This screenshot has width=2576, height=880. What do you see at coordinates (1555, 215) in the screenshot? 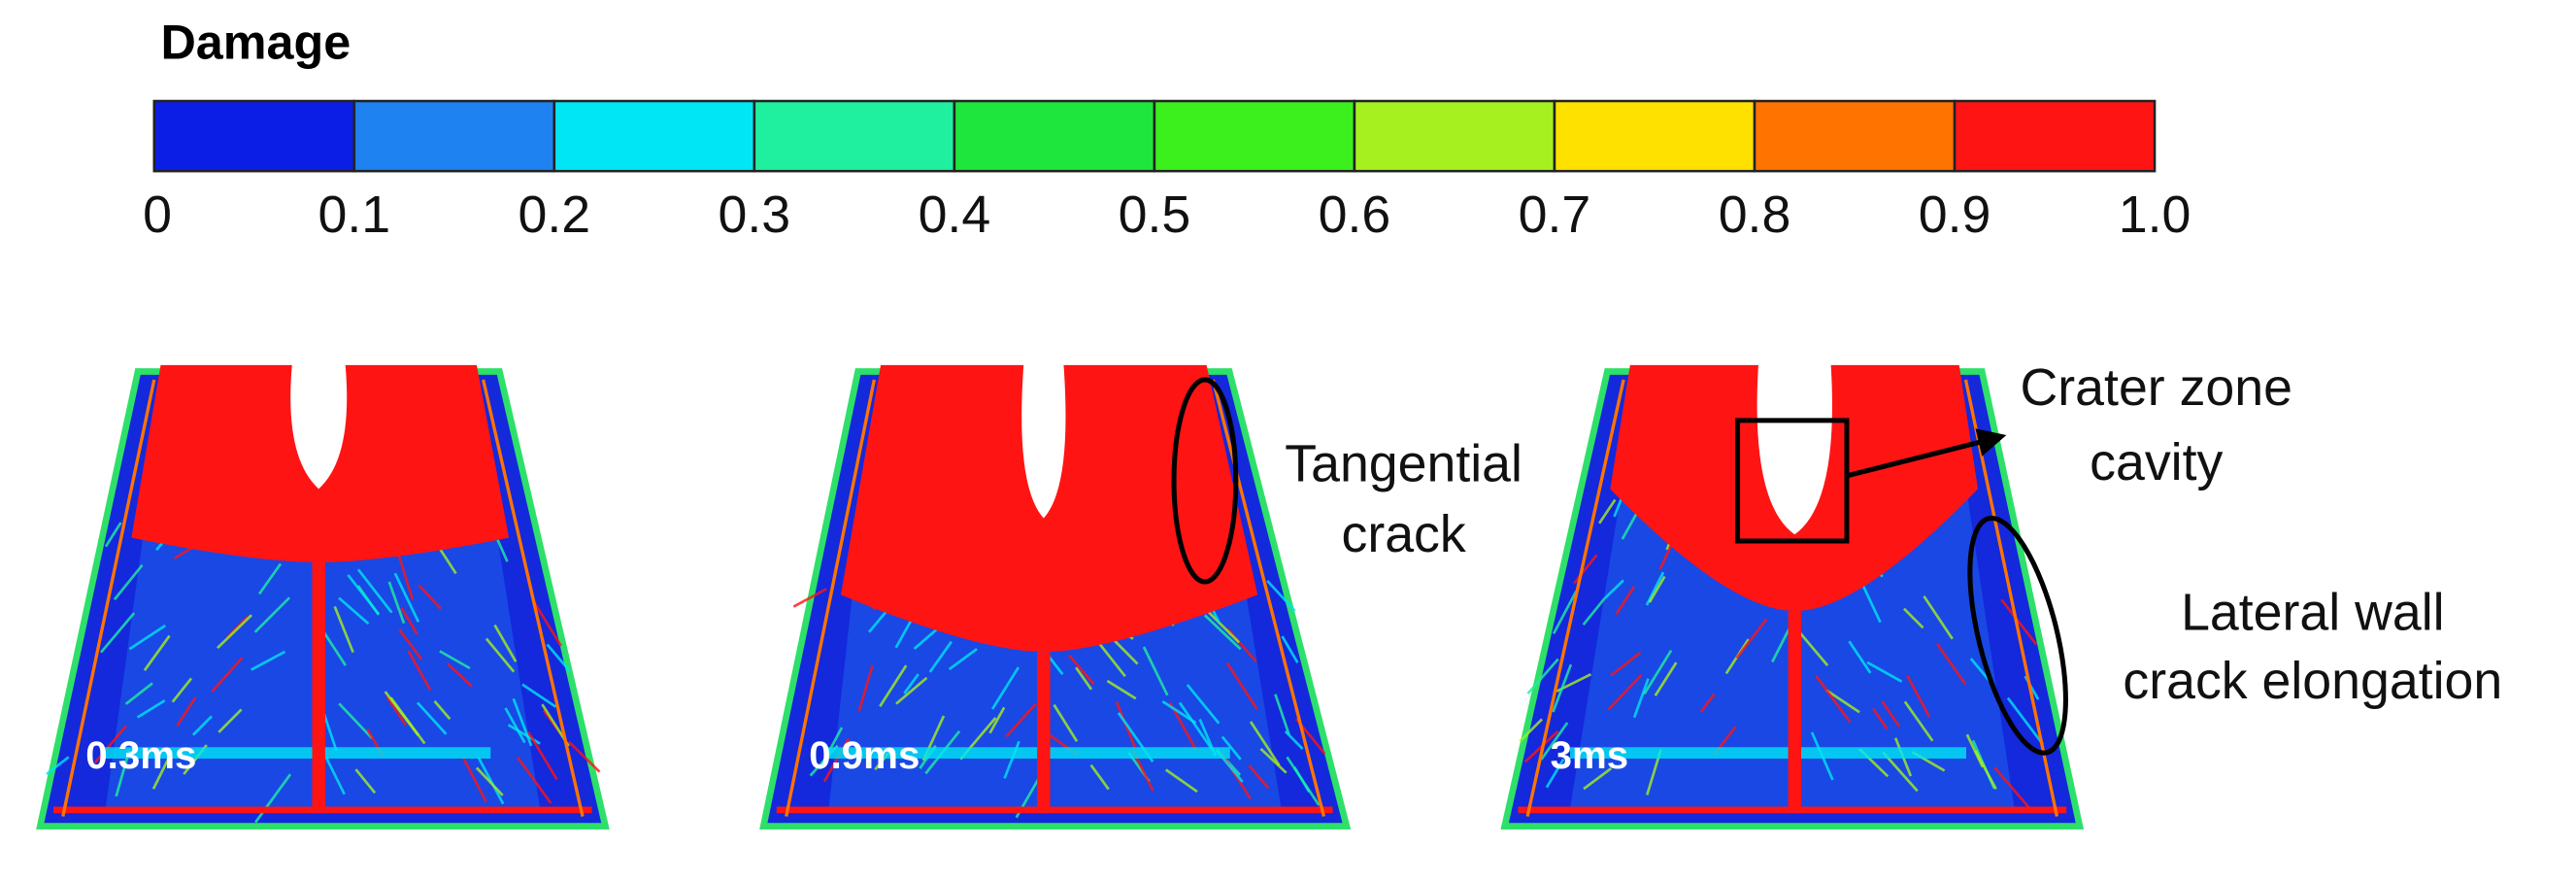
I see `colorbar-tick-label: 0.7` at bounding box center [1555, 215].